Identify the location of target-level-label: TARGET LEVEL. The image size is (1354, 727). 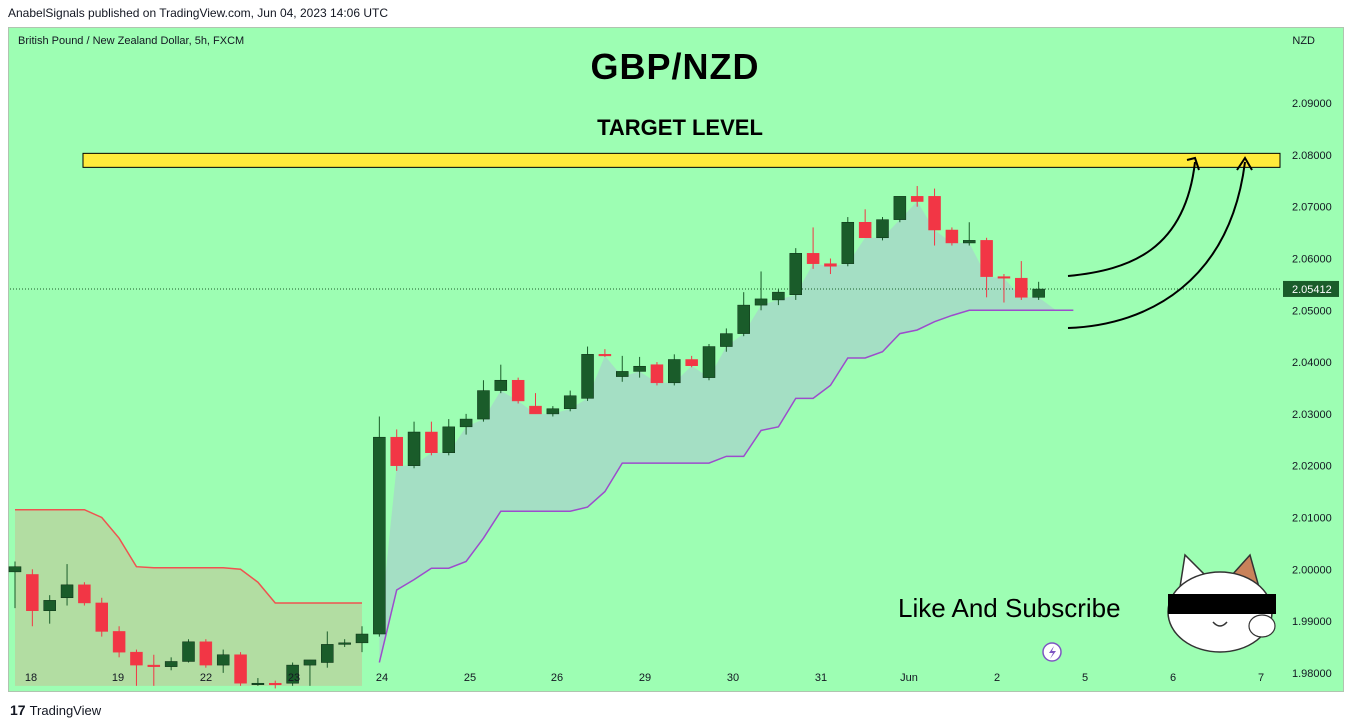
(680, 127).